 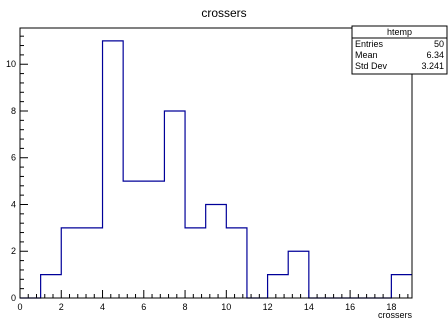 What do you see at coordinates (366, 55) in the screenshot?
I see `stats-row-label: Mean` at bounding box center [366, 55].